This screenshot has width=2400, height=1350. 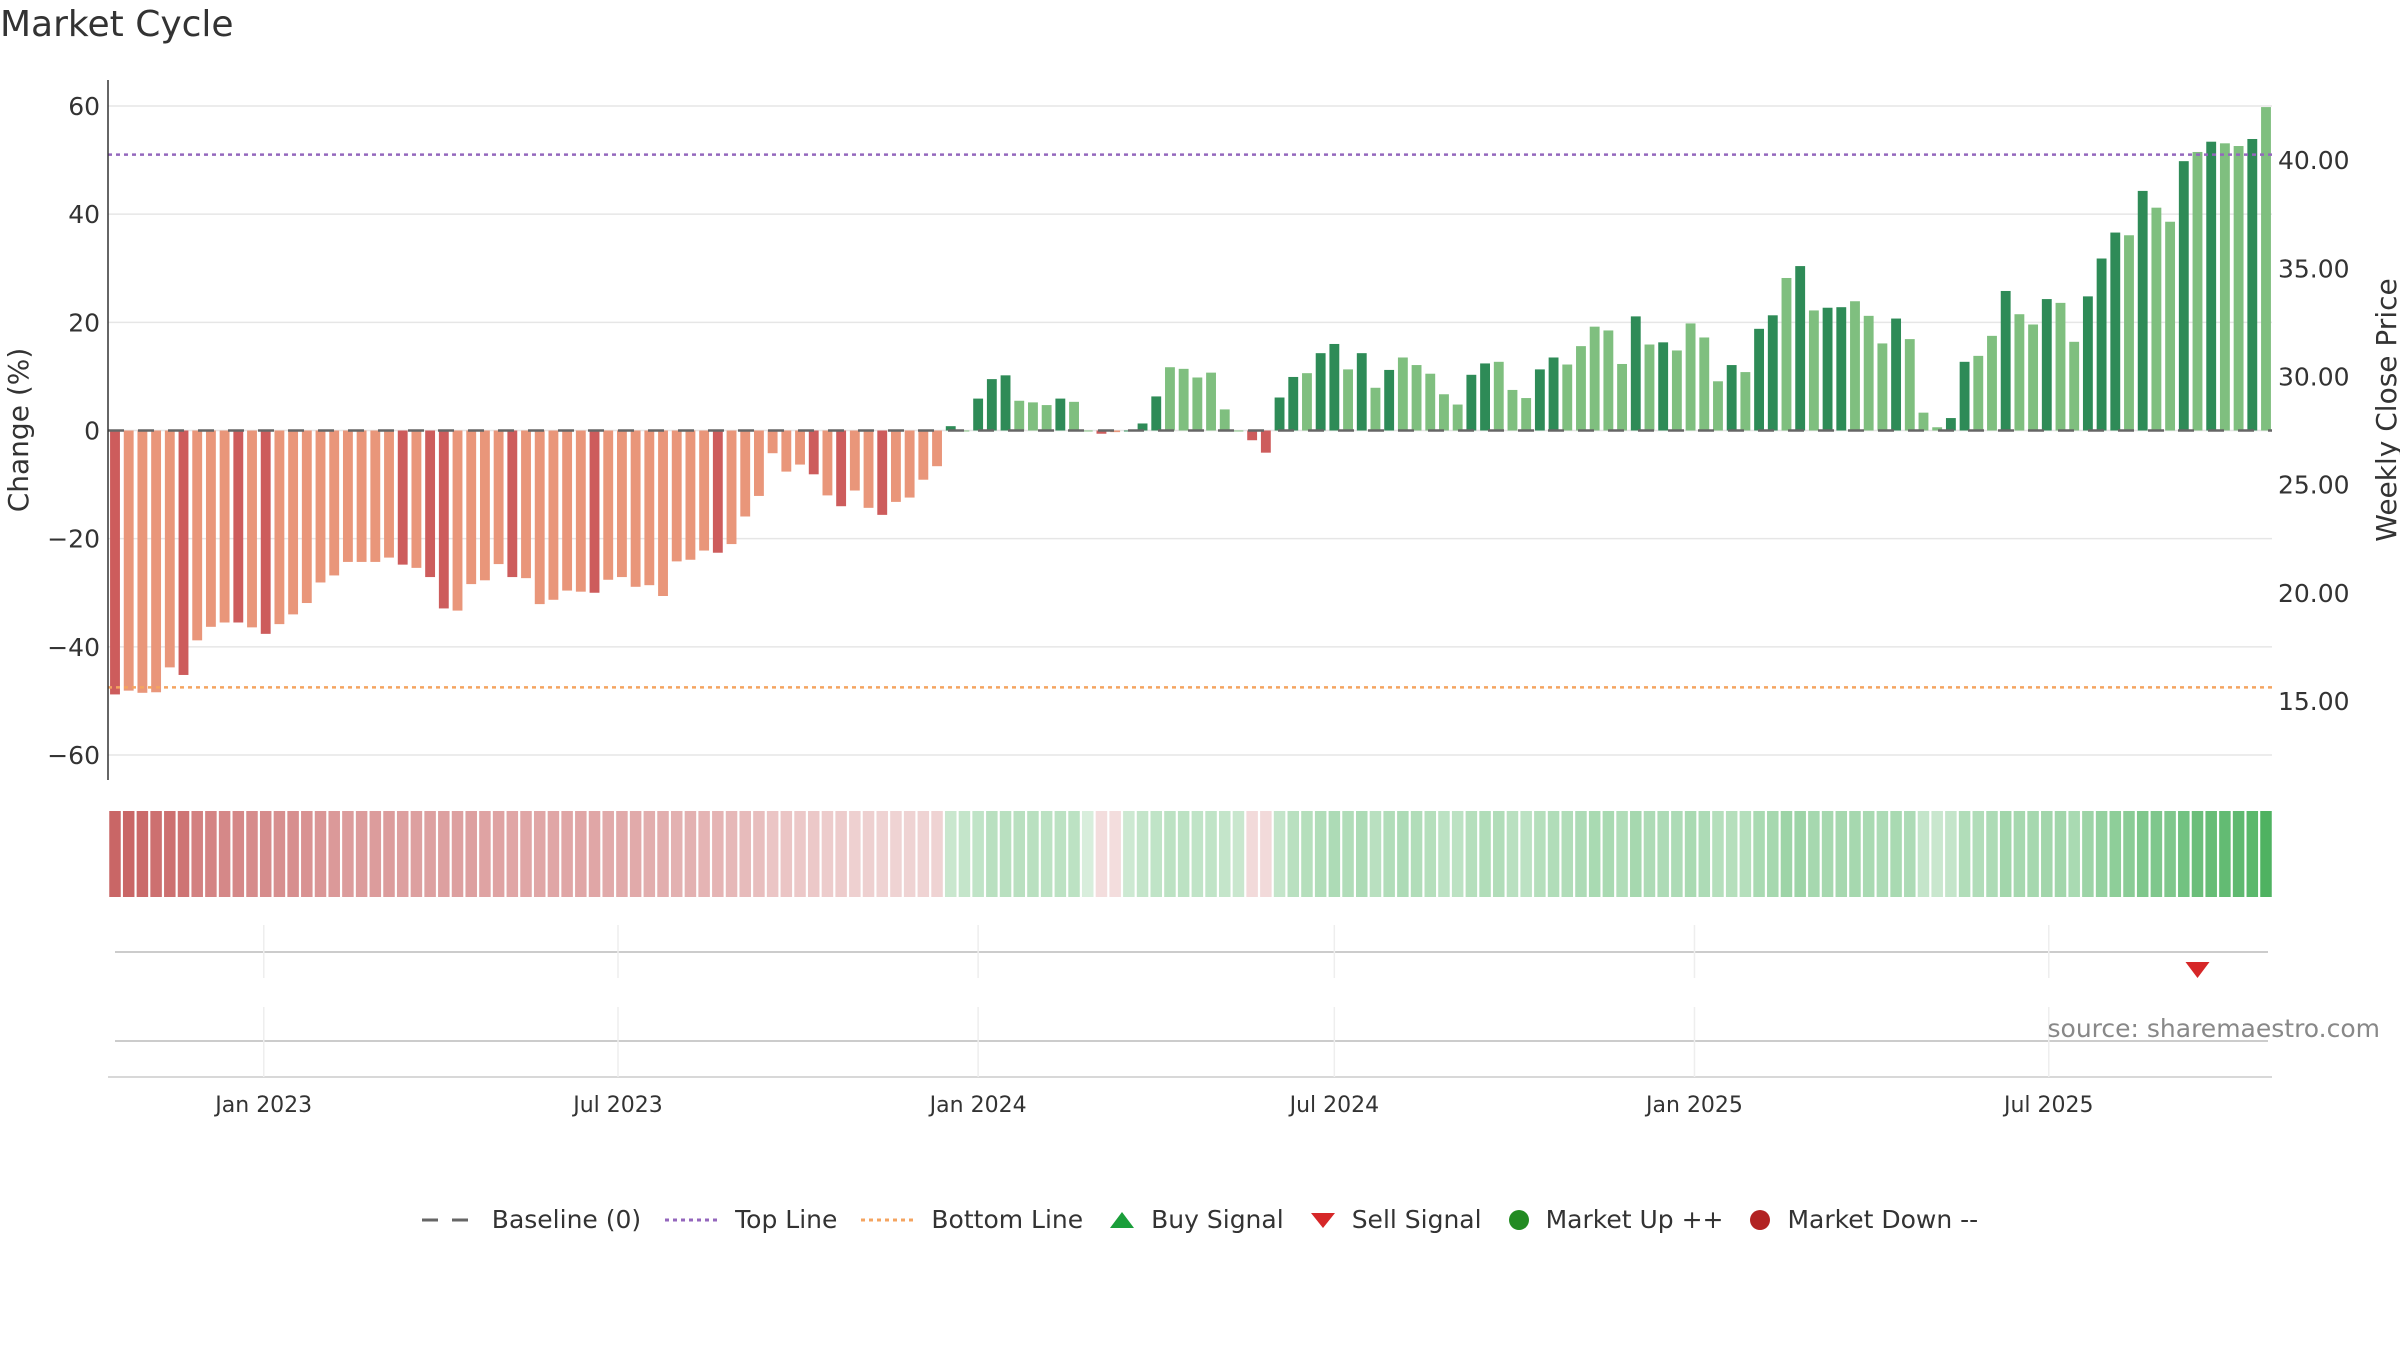 What do you see at coordinates (73, 755) in the screenshot?
I see `y-tick-label: −60` at bounding box center [73, 755].